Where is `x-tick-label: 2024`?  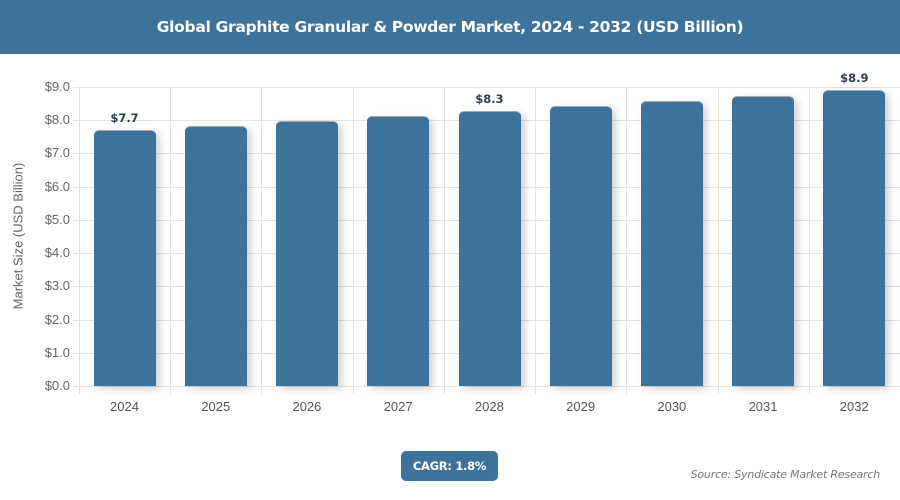
x-tick-label: 2024 is located at coordinates (124, 406).